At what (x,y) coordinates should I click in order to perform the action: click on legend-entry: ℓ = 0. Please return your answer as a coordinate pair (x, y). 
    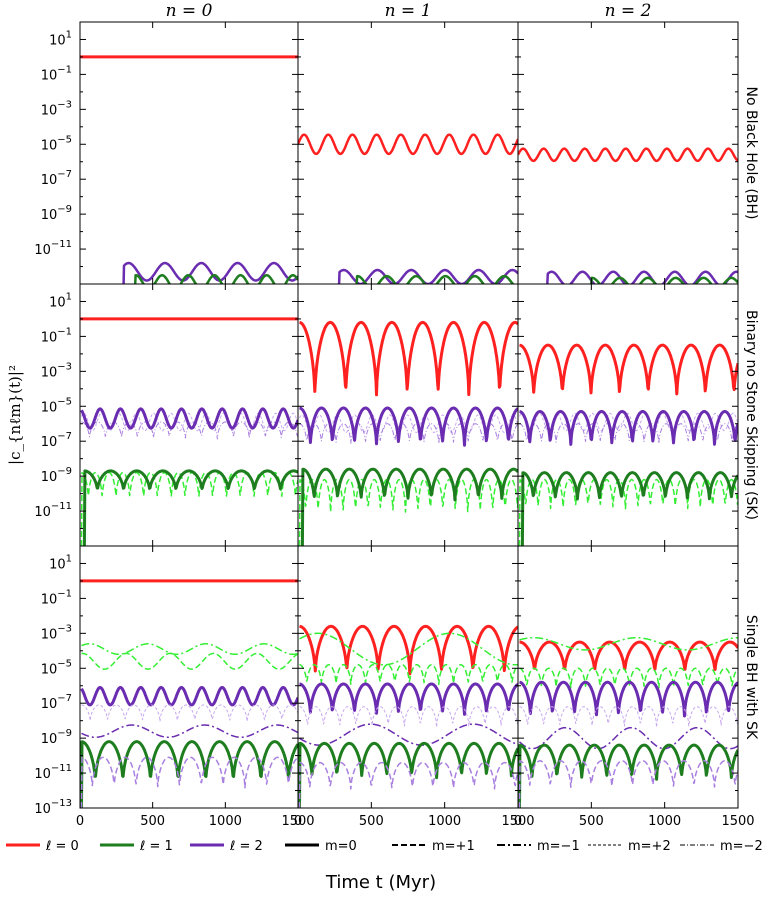
    Looking at the image, I should click on (42, 846).